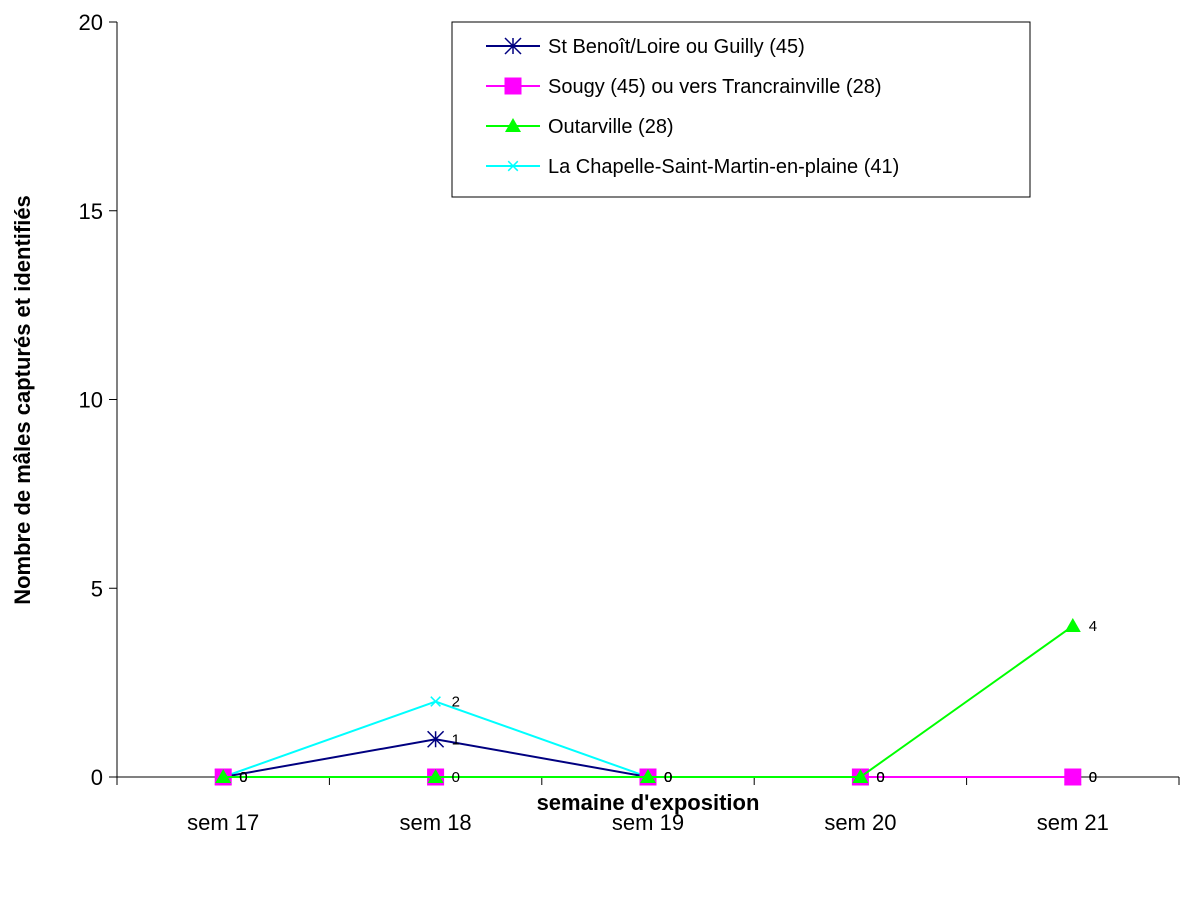 This screenshot has height=898, width=1191. I want to click on x-tick-label: sem 17, so click(223, 822).